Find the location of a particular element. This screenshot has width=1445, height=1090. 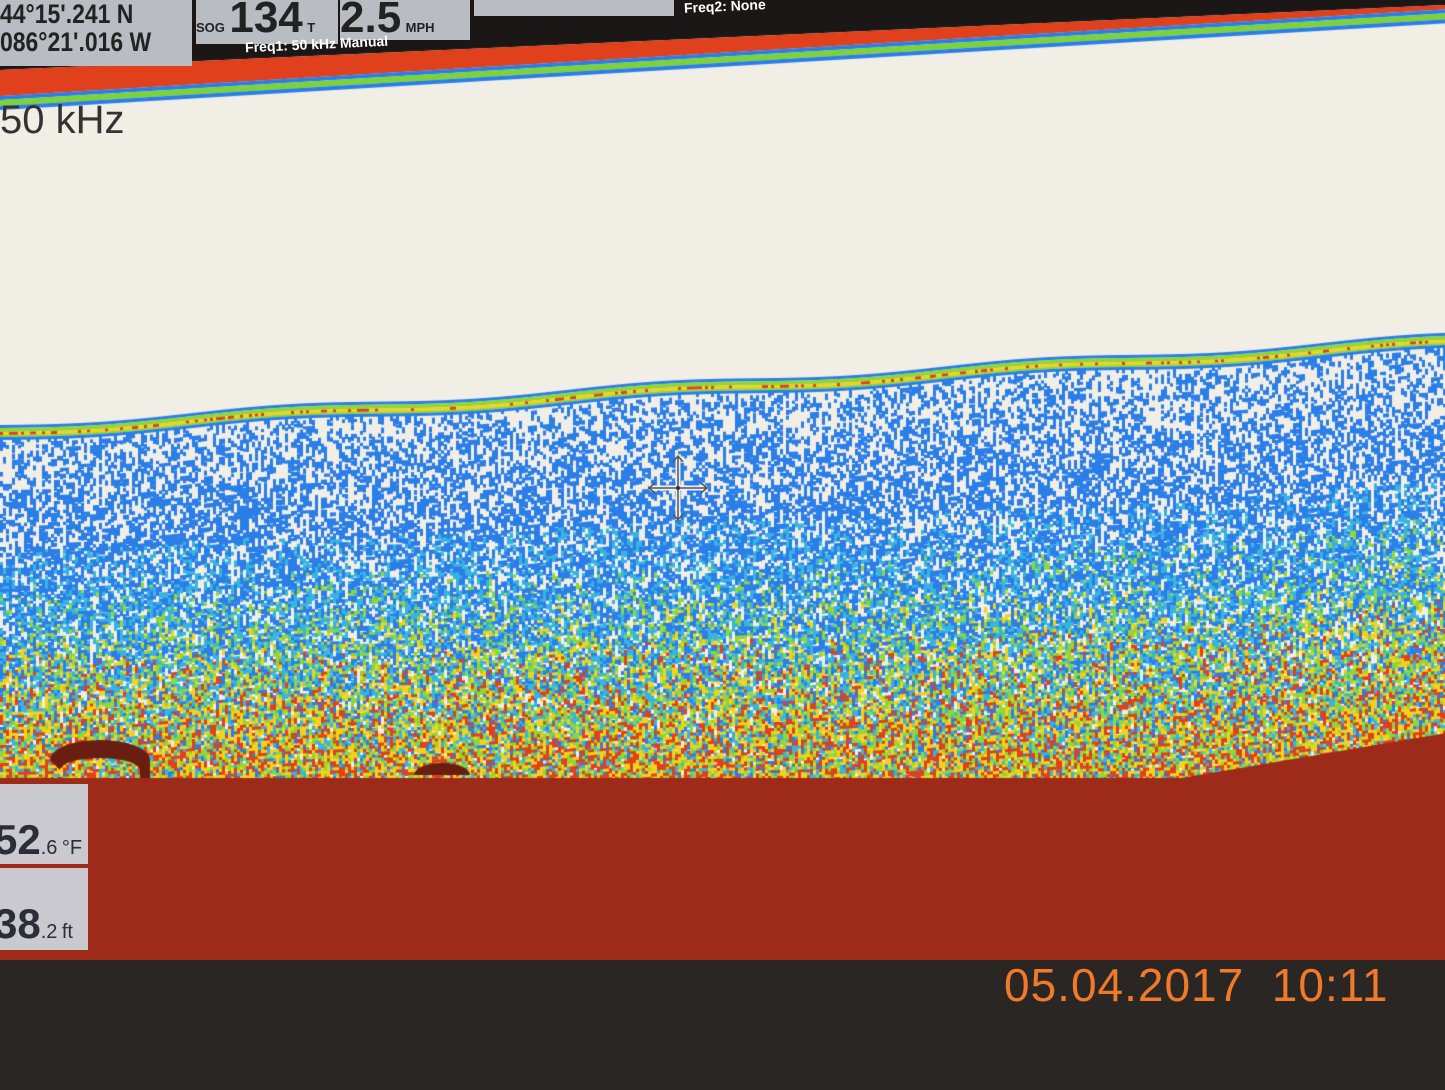

data-cell is located at coordinates (574, 8).